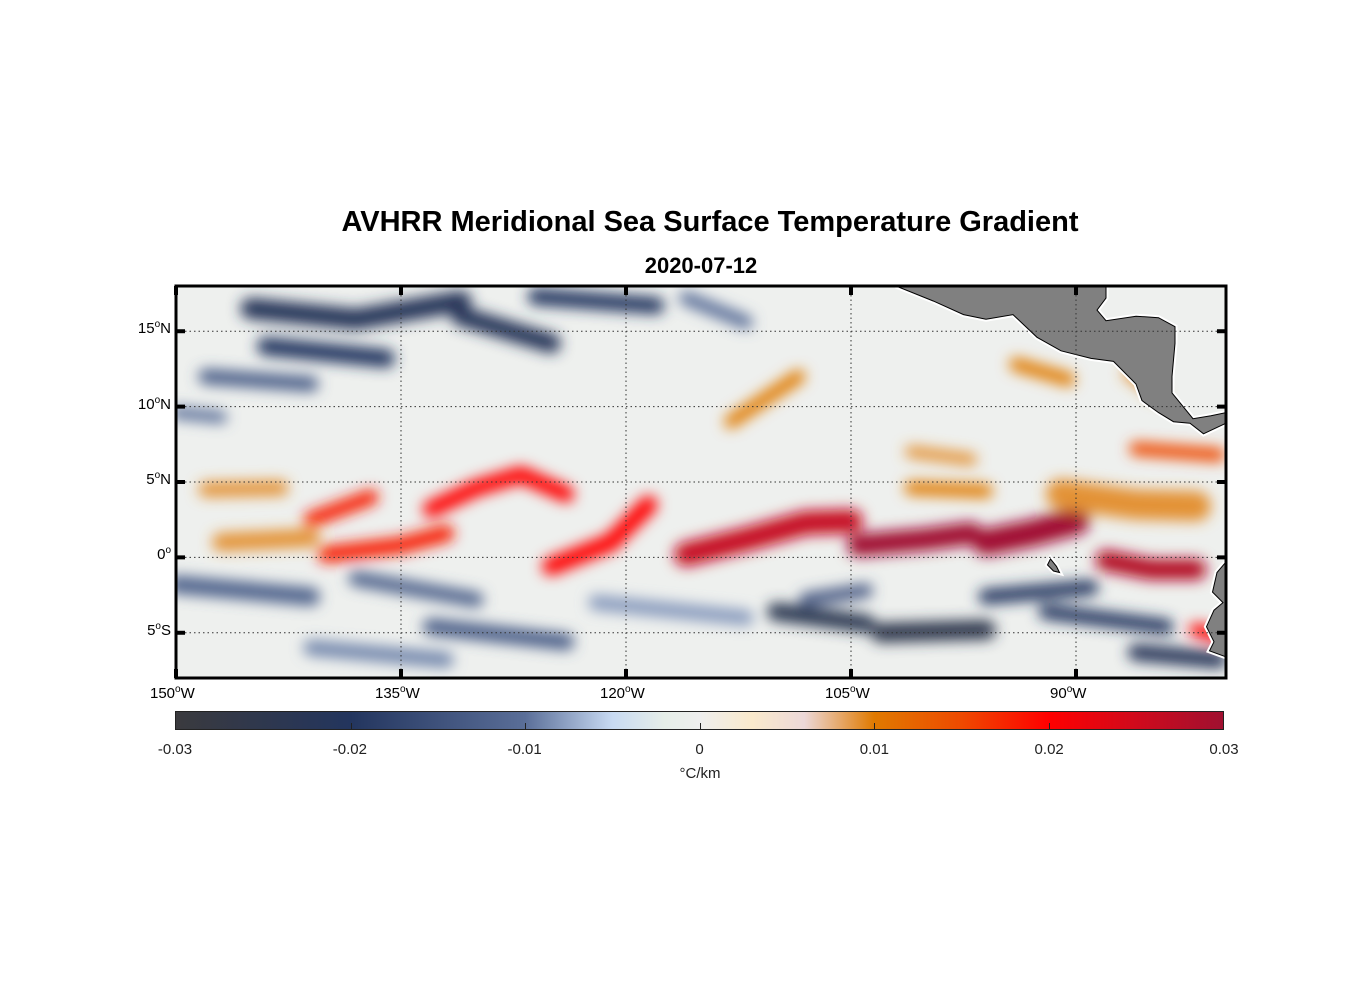 Image resolution: width=1356 pixels, height=1000 pixels. Describe the element at coordinates (701, 265) in the screenshot. I see `chart-subtitle: 2020-07-12` at that location.